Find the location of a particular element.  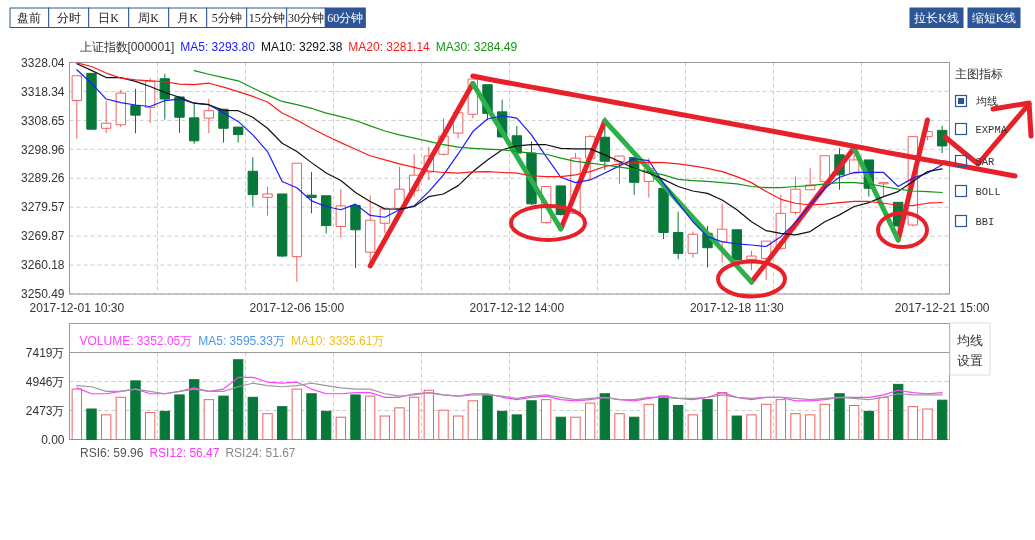

tab-button: 分时 is located at coordinates (69, 17).